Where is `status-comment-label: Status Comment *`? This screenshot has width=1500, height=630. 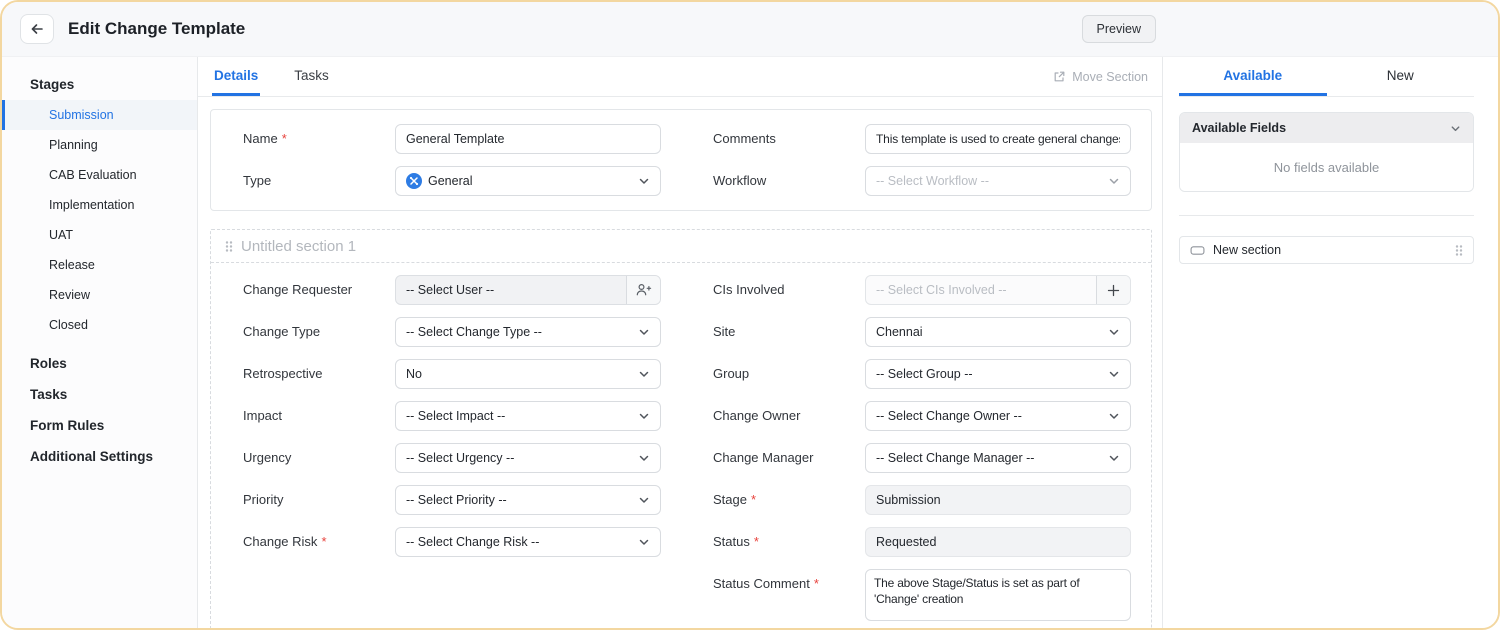 status-comment-label: Status Comment * is located at coordinates (766, 583).